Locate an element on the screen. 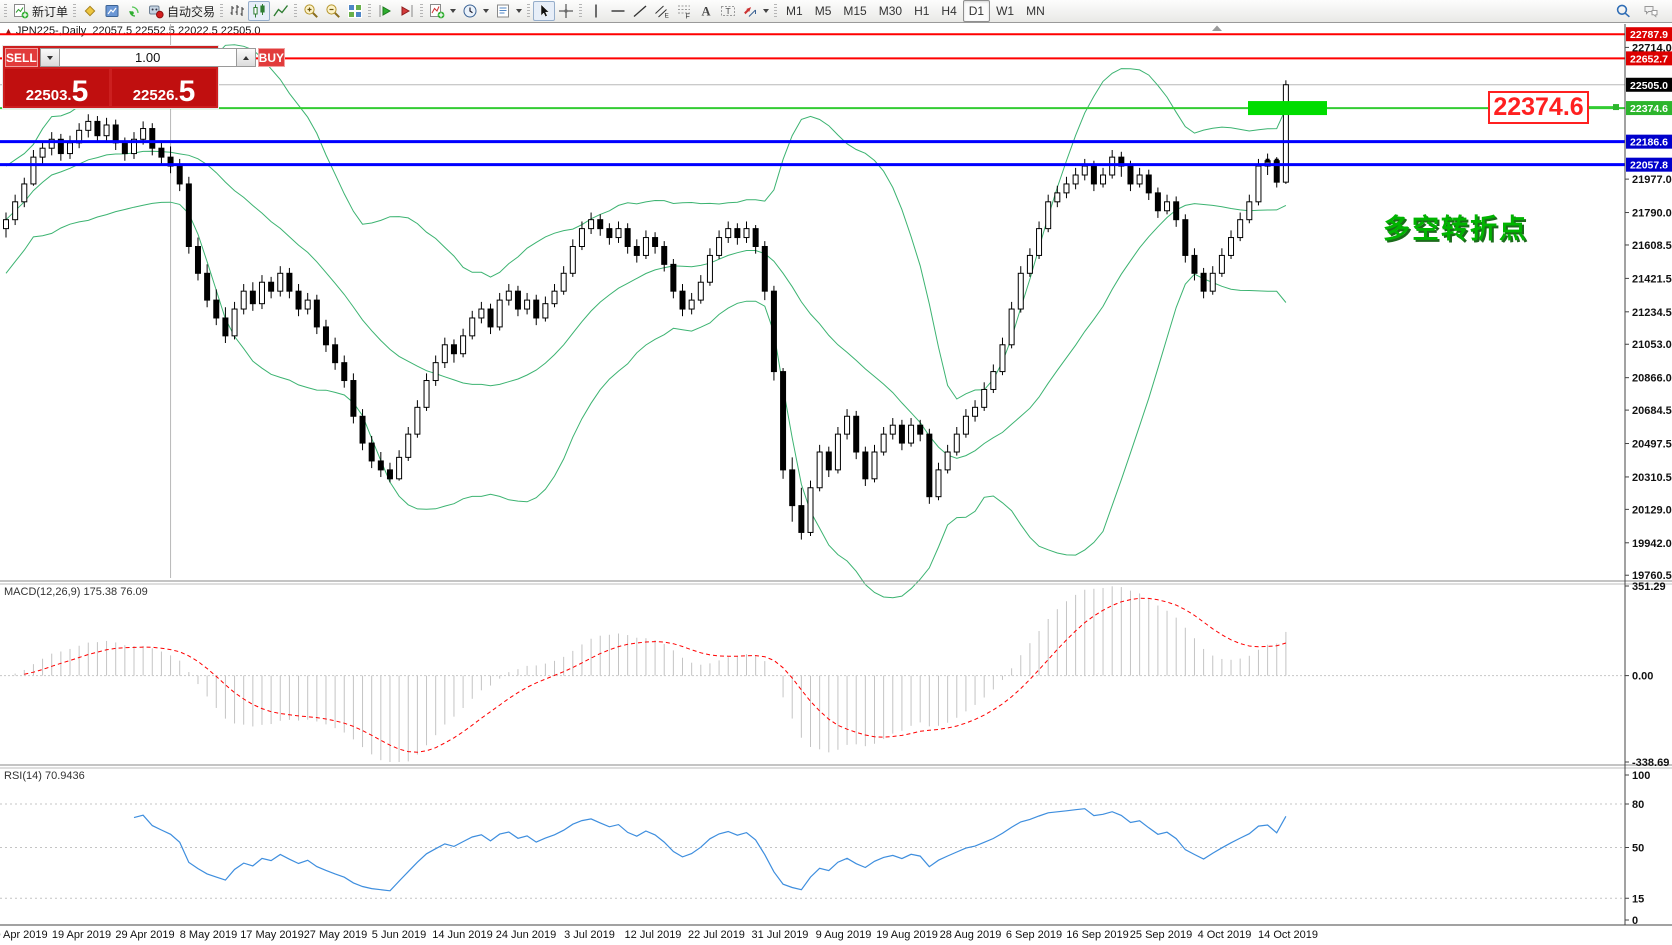 Image resolution: width=1672 pixels, height=945 pixels. buy-price-int: 22526 is located at coordinates (153, 95).